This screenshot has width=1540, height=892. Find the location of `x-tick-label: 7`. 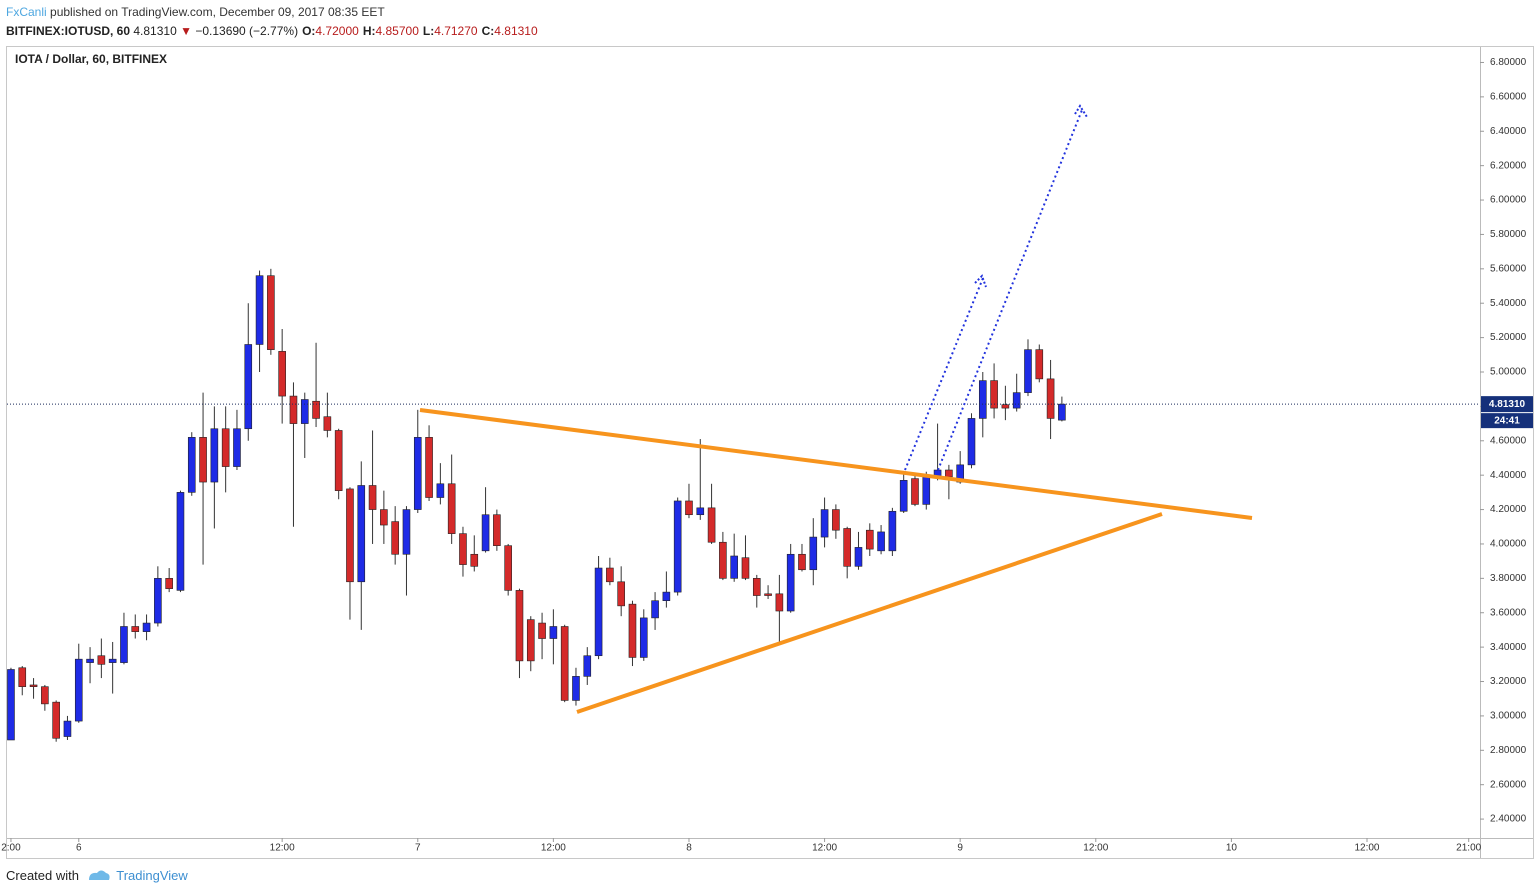

x-tick-label: 7 is located at coordinates (418, 848).